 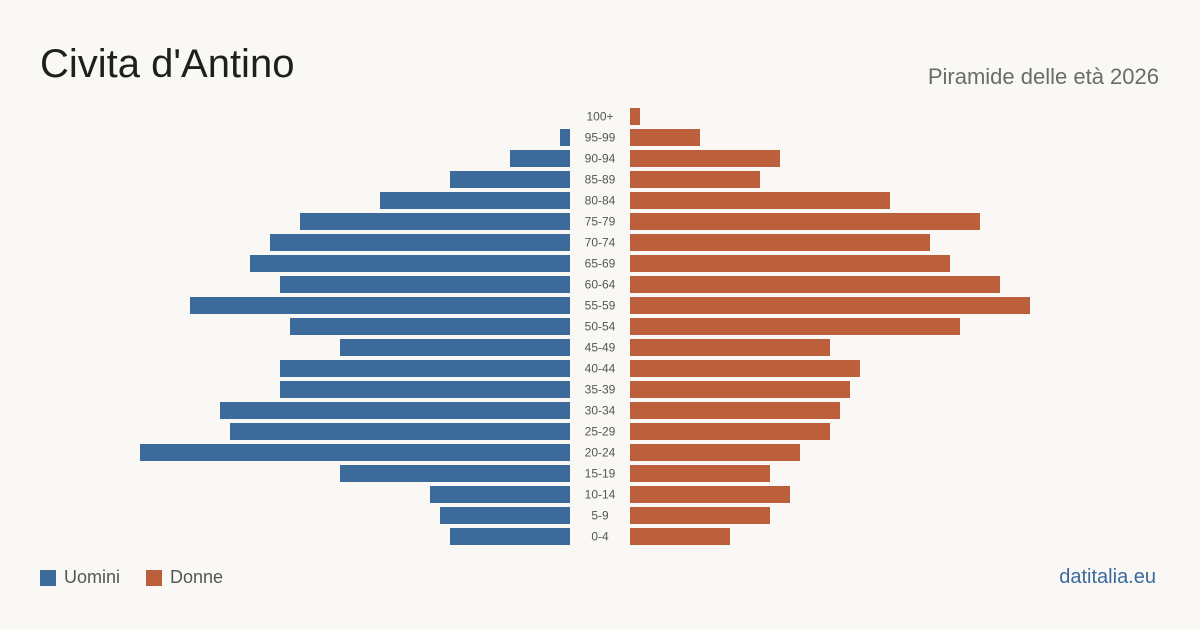 What do you see at coordinates (600, 537) in the screenshot?
I see `age-label-0-4: 0-4` at bounding box center [600, 537].